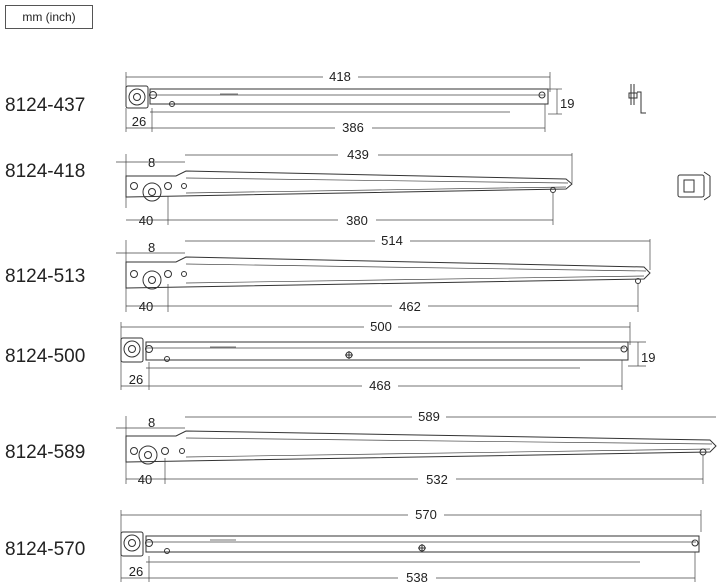  Describe the element at coordinates (381, 326) in the screenshot. I see `length-dimension: 500` at that location.